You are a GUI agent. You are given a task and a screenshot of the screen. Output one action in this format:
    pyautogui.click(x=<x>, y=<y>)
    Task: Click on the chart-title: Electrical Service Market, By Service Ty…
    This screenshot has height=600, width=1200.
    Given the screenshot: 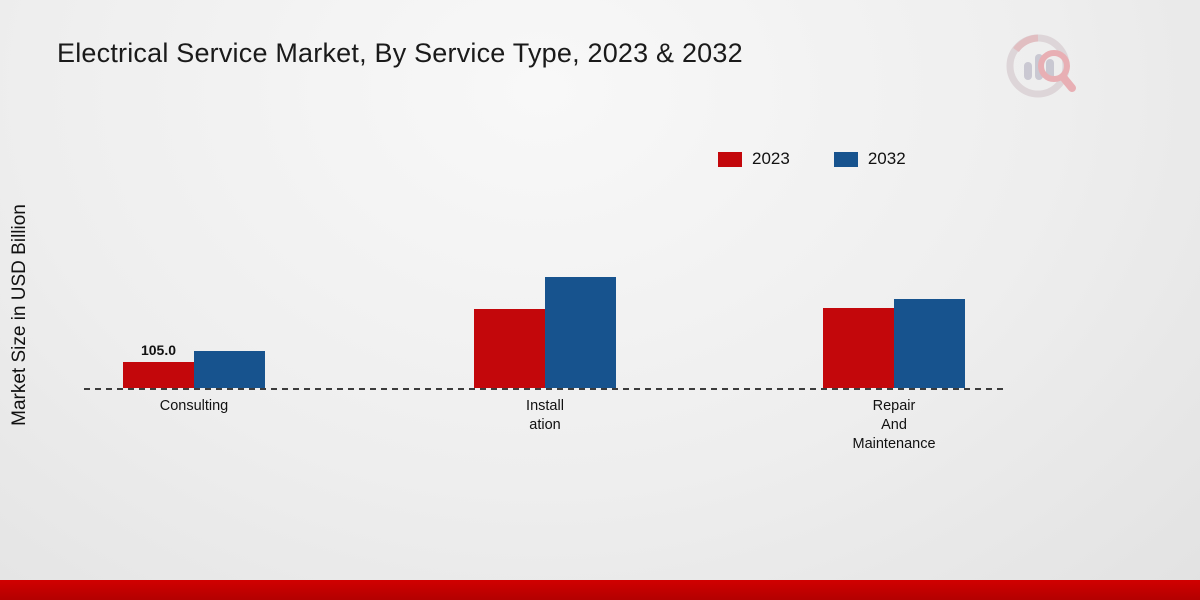 What is the action you would take?
    pyautogui.click(x=400, y=53)
    